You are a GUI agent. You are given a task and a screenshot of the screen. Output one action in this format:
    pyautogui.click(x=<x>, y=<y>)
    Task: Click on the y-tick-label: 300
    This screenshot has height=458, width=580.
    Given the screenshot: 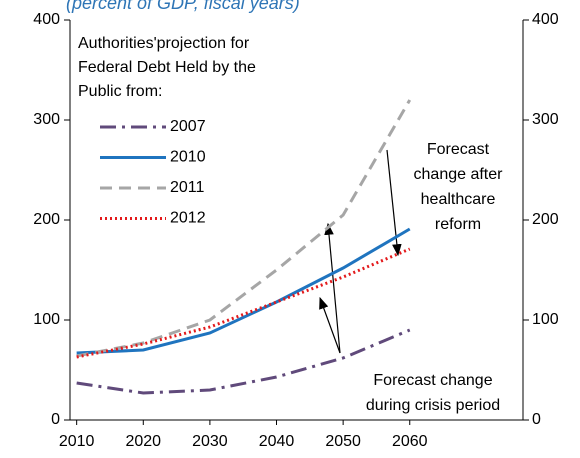 What is the action you would take?
    pyautogui.click(x=46, y=119)
    